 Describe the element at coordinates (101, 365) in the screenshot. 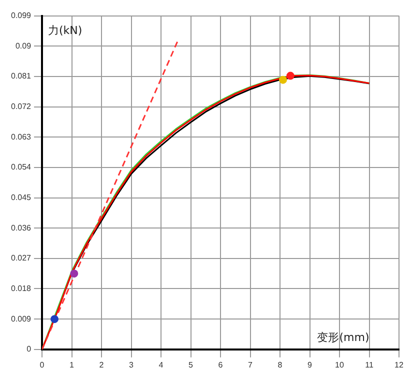

I see `x-tick-label: 2` at that location.